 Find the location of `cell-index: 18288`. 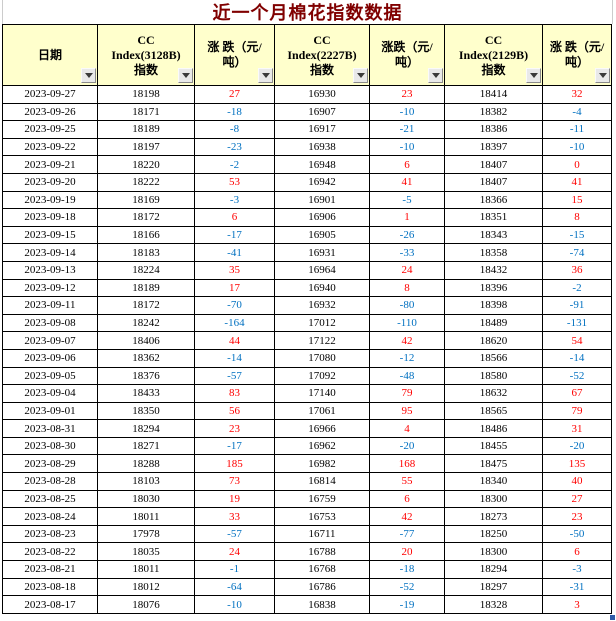

cell-index: 18288 is located at coordinates (146, 464).